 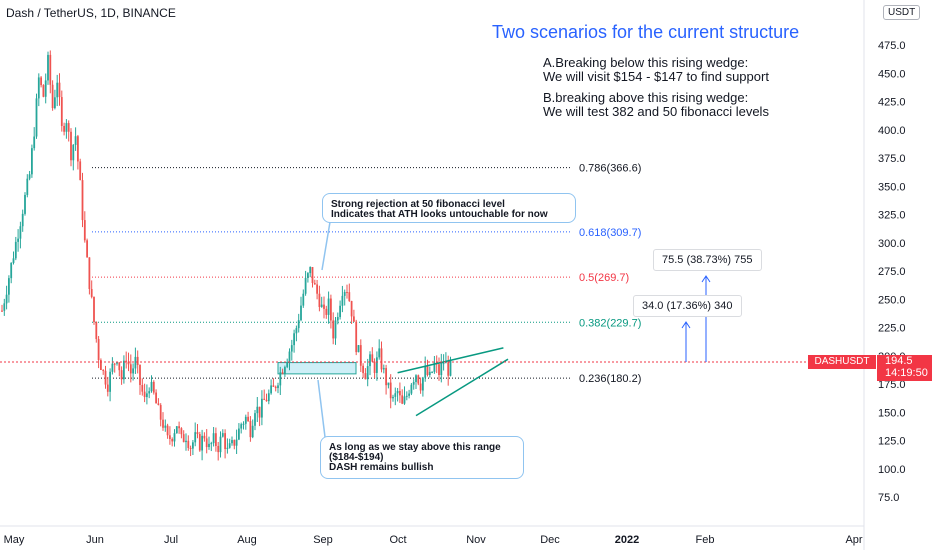 I want to click on y-tick-label: 250.0, so click(x=892, y=300).